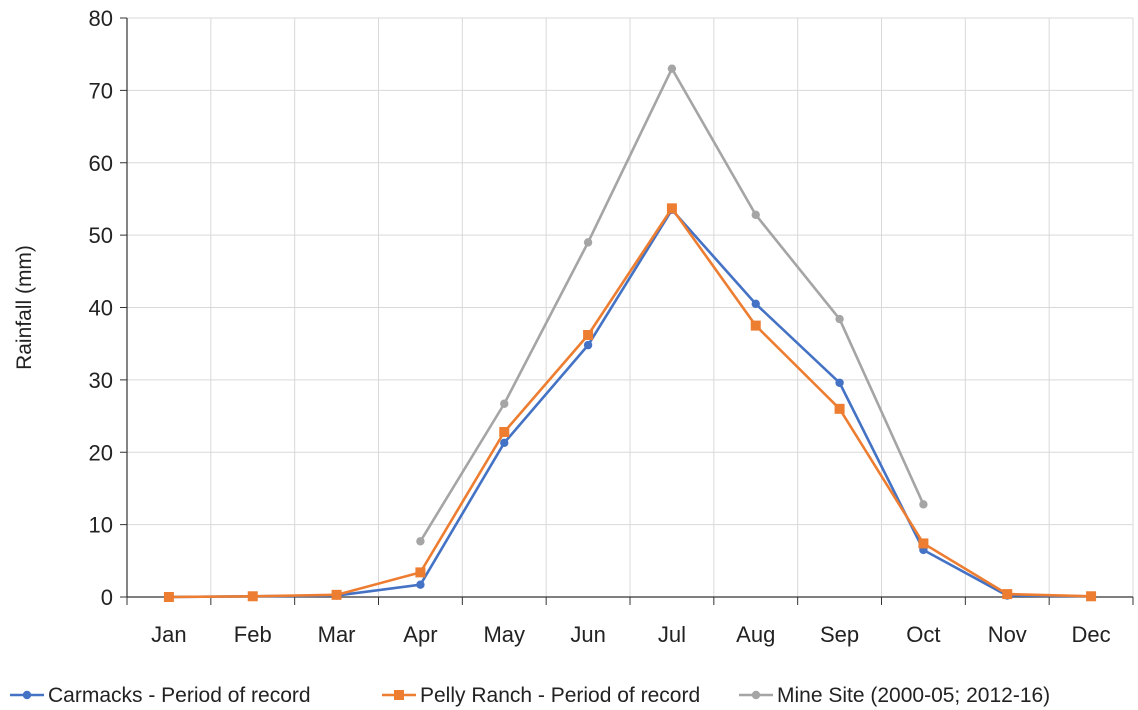 The image size is (1138, 710). I want to click on y-tick-label: 30, so click(101, 380).